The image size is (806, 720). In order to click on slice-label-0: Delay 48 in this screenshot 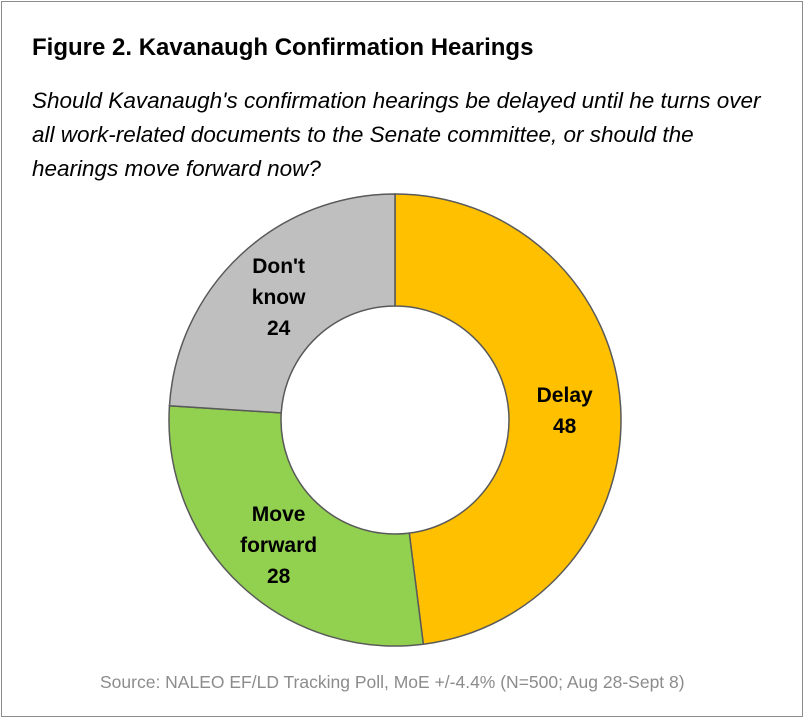, I will do `click(565, 411)`.